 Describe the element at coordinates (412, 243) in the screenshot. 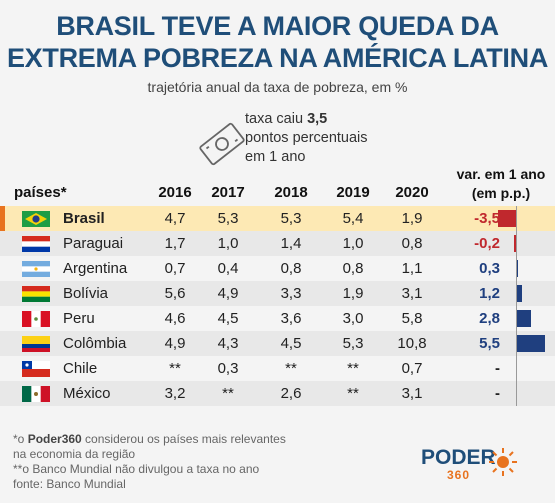

I see `value-cell-2020: 0,8` at that location.